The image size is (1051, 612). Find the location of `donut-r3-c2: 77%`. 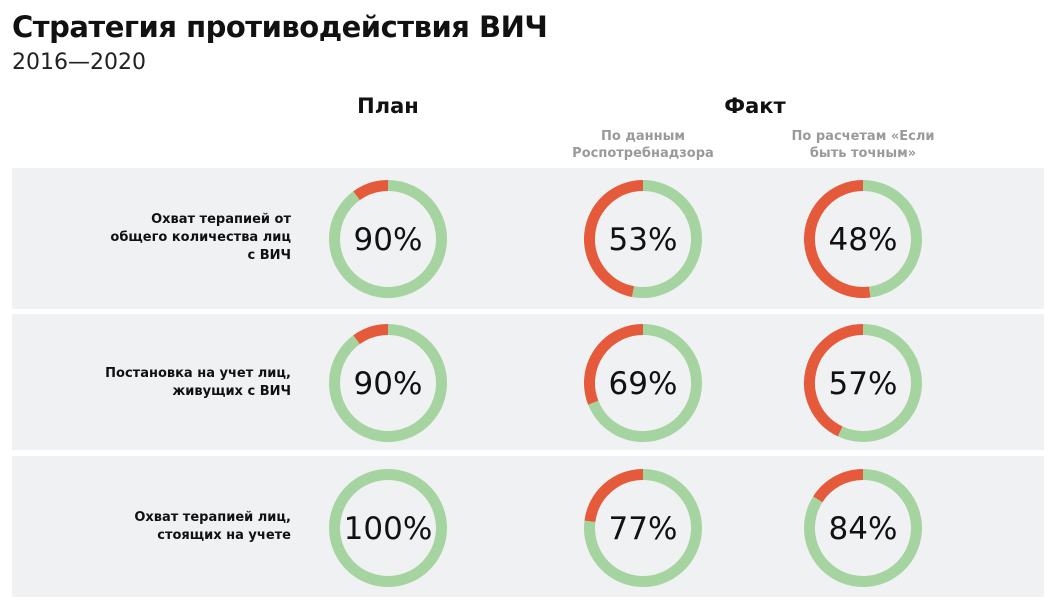

donut-r3-c2: 77% is located at coordinates (643, 528).